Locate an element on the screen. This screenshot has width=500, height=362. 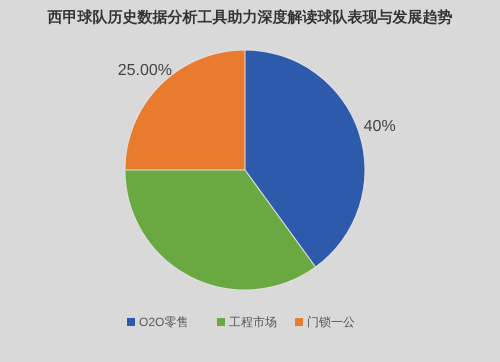
legend-label: 门锁一公 is located at coordinates (331, 322).